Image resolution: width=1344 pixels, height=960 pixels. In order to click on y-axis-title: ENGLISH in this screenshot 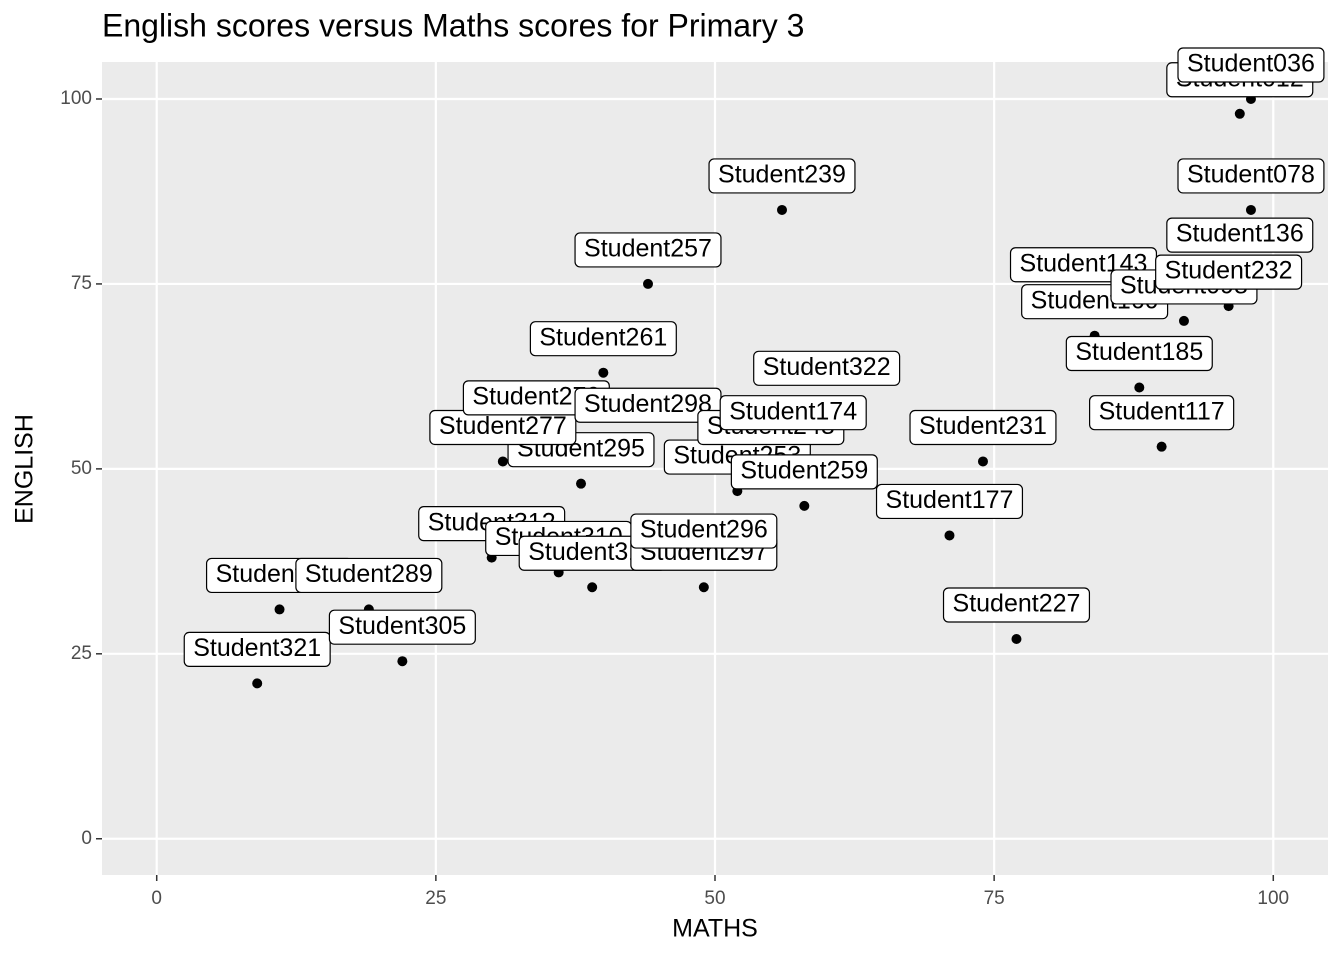, I will do `click(25, 469)`.